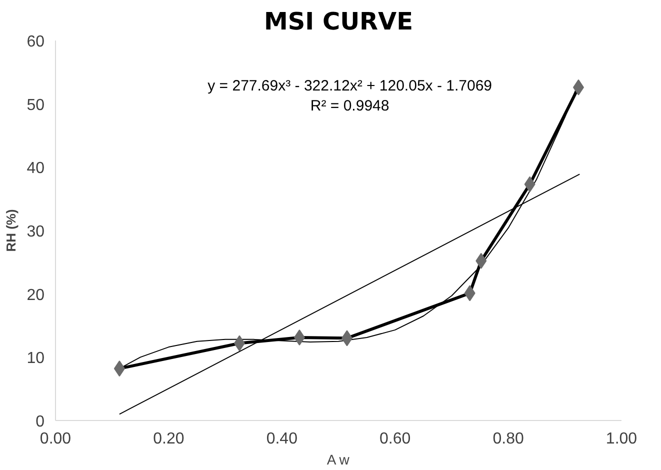 This screenshot has width=661, height=470. I want to click on x-tick-label: 1.00, so click(622, 439).